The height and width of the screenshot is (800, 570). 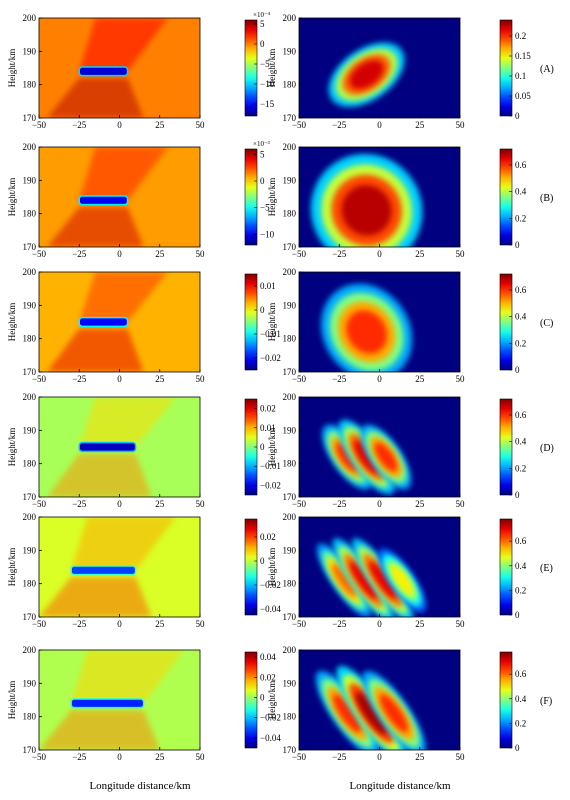 What do you see at coordinates (262, 24) in the screenshot?
I see `colorbar-tick-label: 5` at bounding box center [262, 24].